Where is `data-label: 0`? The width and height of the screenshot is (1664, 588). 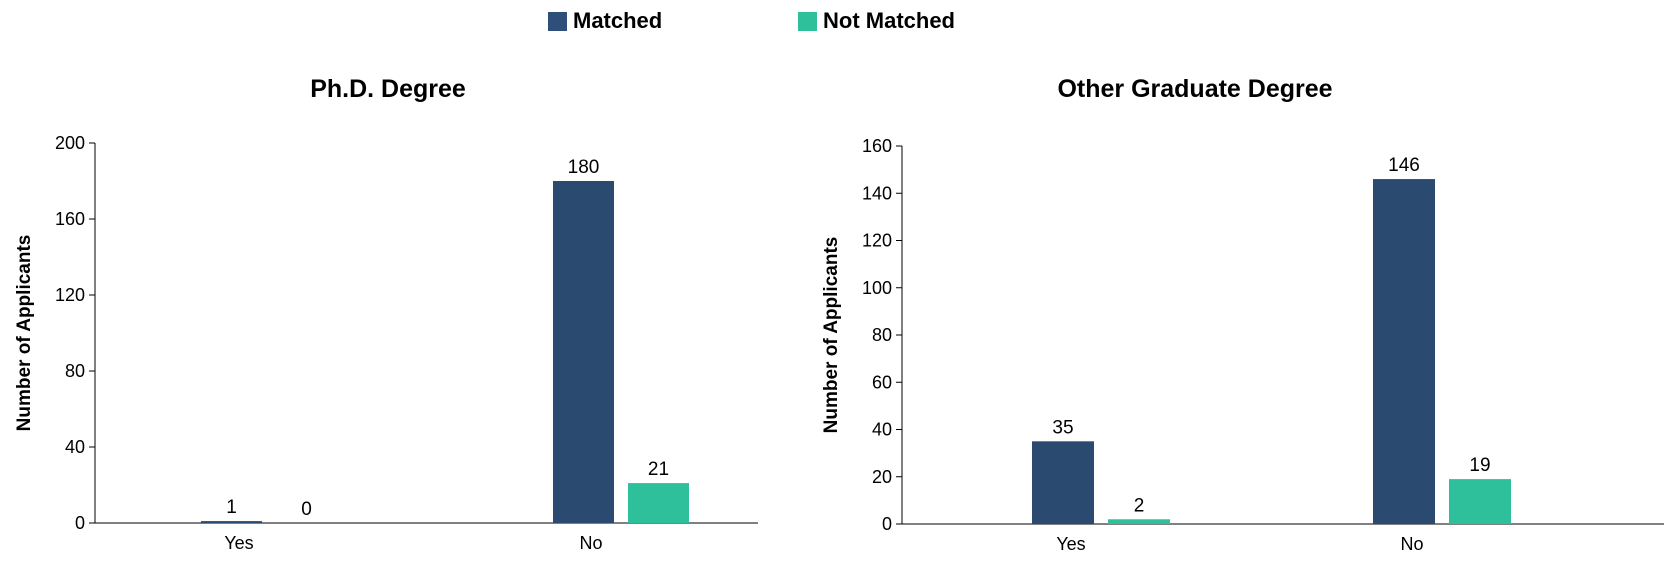
data-label: 0 is located at coordinates (306, 509).